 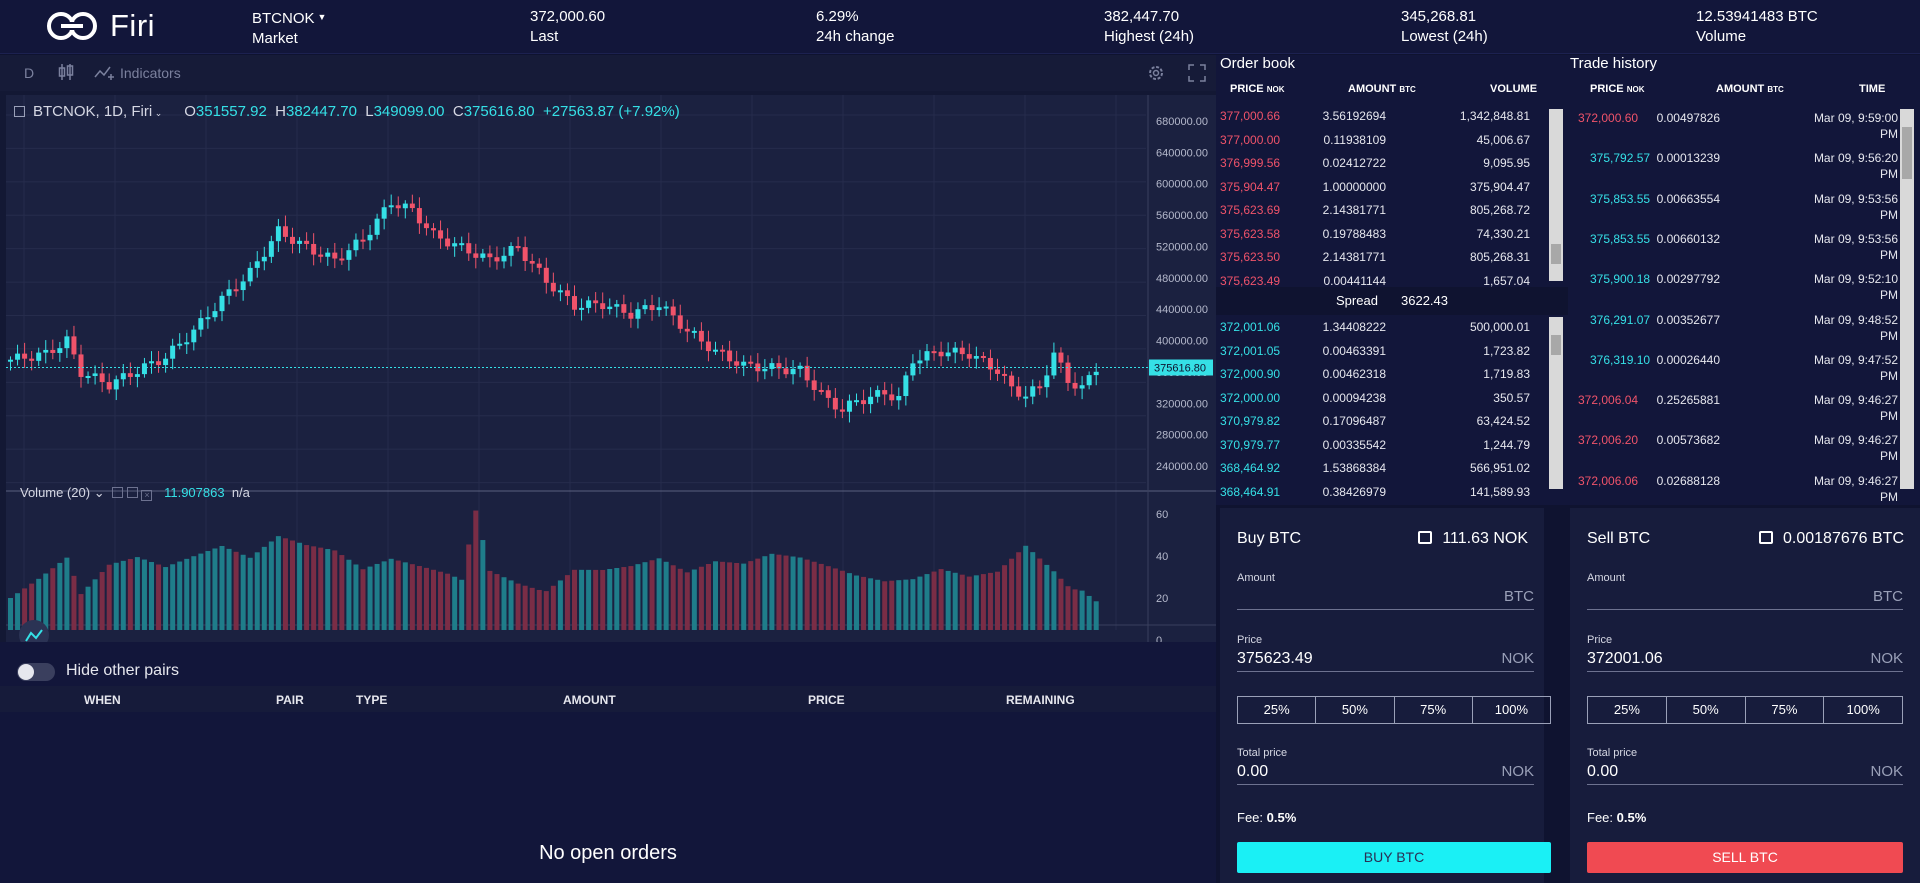 I want to click on buy-total-input: 0.00 NOK, so click(x=1385, y=772).